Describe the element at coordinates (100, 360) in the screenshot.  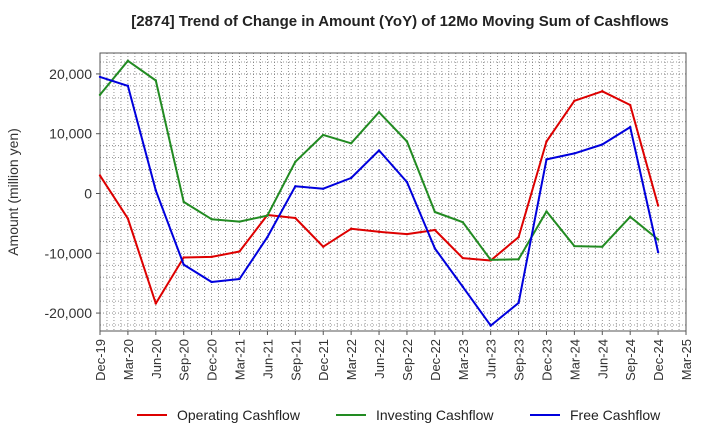
I see `x-tick-label: Dec-19` at that location.